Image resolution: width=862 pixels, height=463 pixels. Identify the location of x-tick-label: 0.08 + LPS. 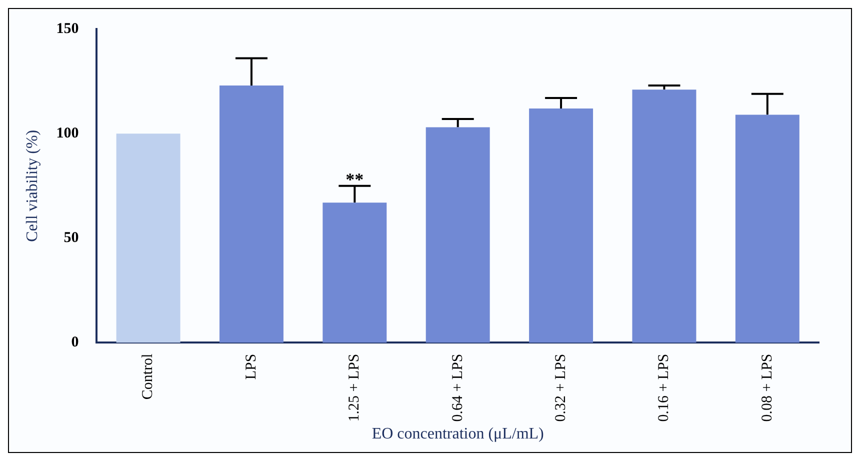
(767, 388).